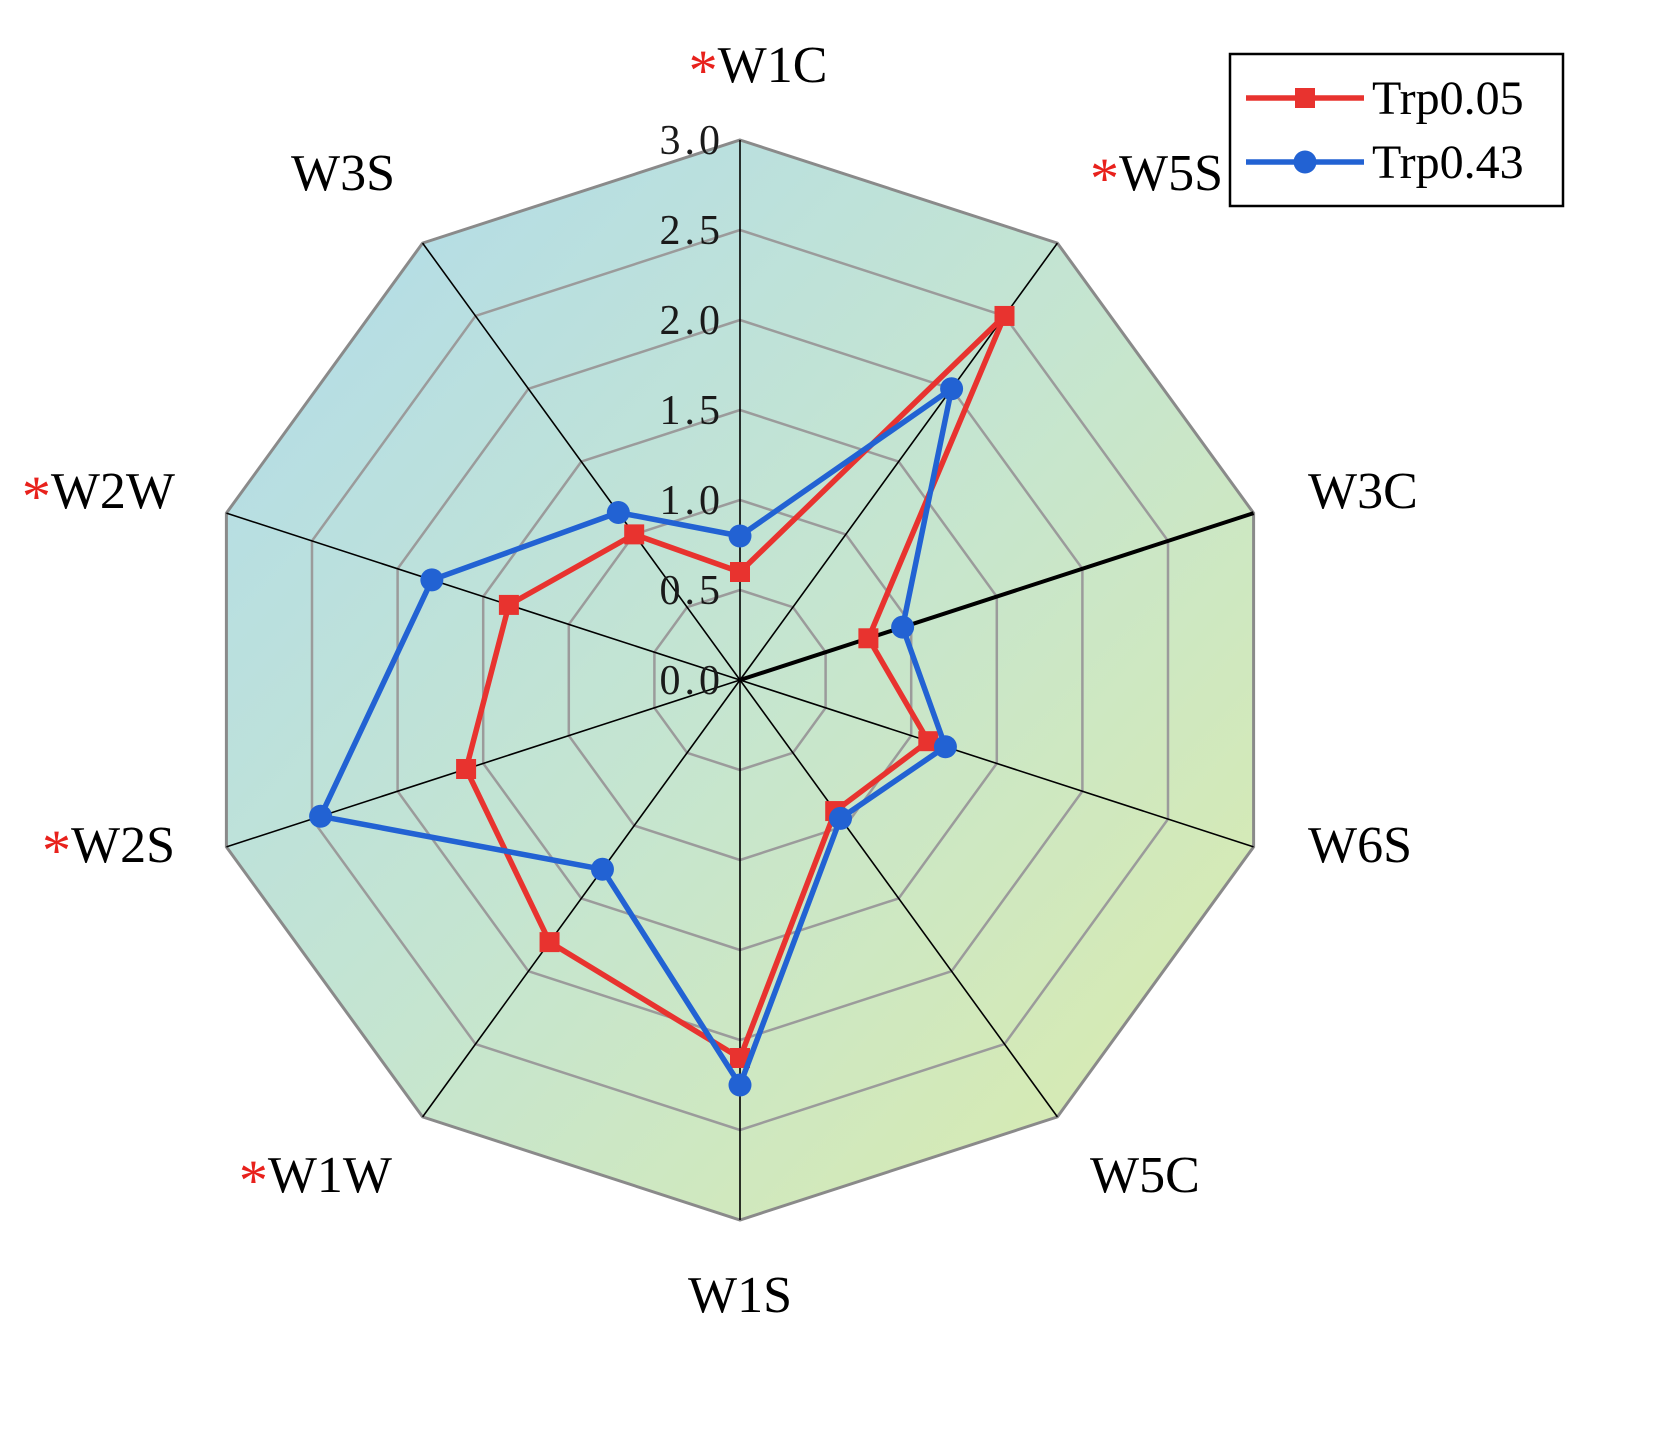 This screenshot has width=1662, height=1433. What do you see at coordinates (692, 681) in the screenshot?
I see `r-tick-label: 0.0` at bounding box center [692, 681].